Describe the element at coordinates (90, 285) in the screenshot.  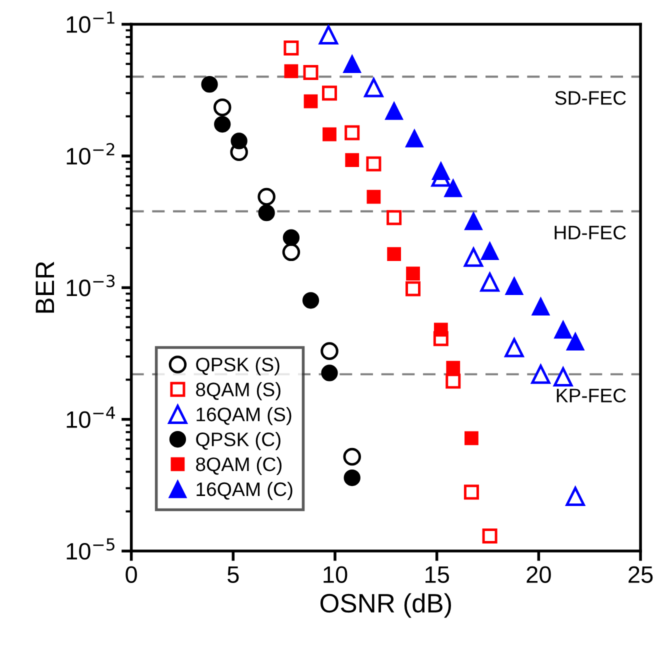
I see `y-tick-label: 10$^{−3}$` at that location.